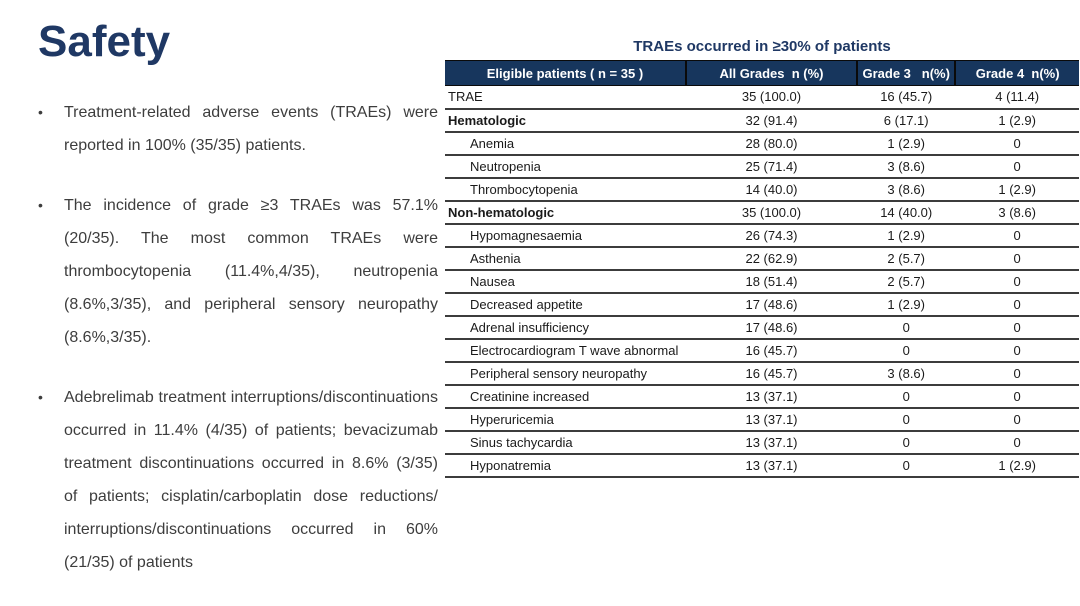 The image size is (1080, 606). Describe the element at coordinates (565, 143) in the screenshot. I see `row-label: Anemia` at that location.